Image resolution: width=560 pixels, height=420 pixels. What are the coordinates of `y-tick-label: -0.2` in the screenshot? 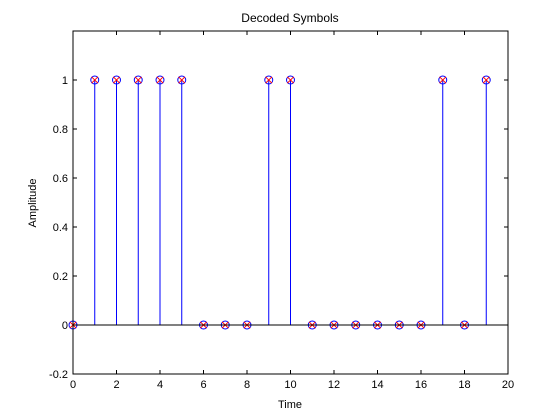 It's located at (58, 375).